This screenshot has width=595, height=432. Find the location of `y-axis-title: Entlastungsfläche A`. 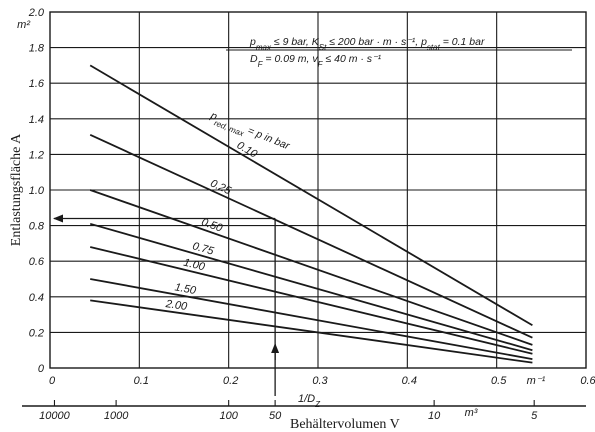

y-axis-title: Entlastungsfläche A is located at coordinates (16, 189).